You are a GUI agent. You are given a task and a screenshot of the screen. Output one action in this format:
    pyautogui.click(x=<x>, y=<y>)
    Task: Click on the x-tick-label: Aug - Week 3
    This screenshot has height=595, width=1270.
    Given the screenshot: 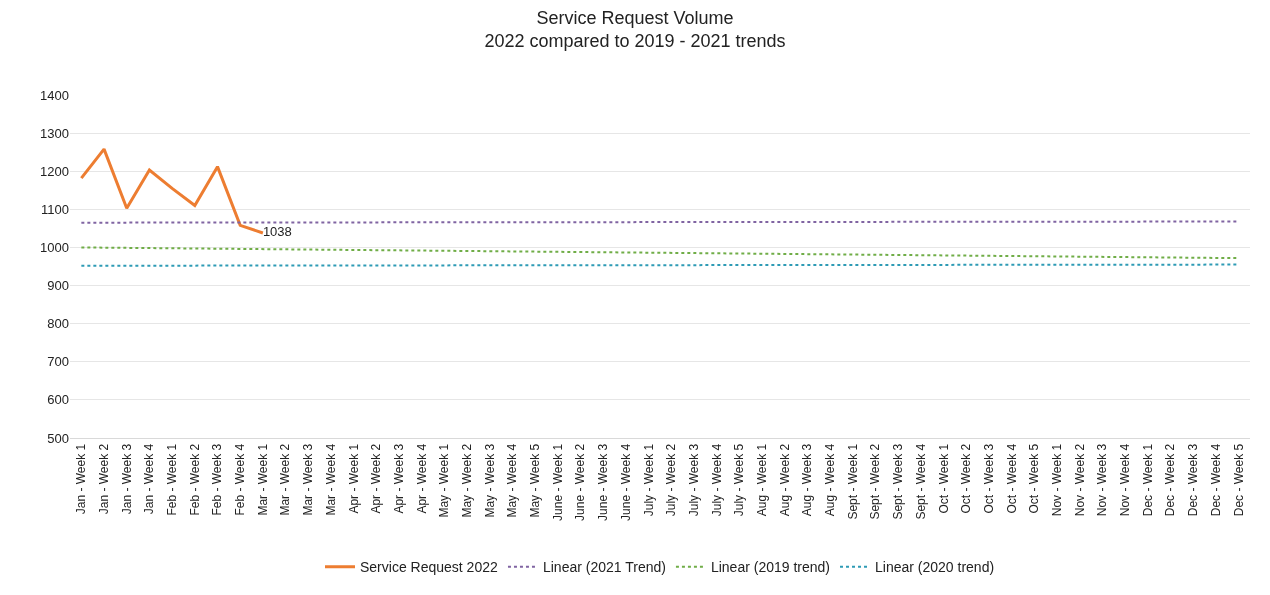 What is the action you would take?
    pyautogui.click(x=807, y=480)
    